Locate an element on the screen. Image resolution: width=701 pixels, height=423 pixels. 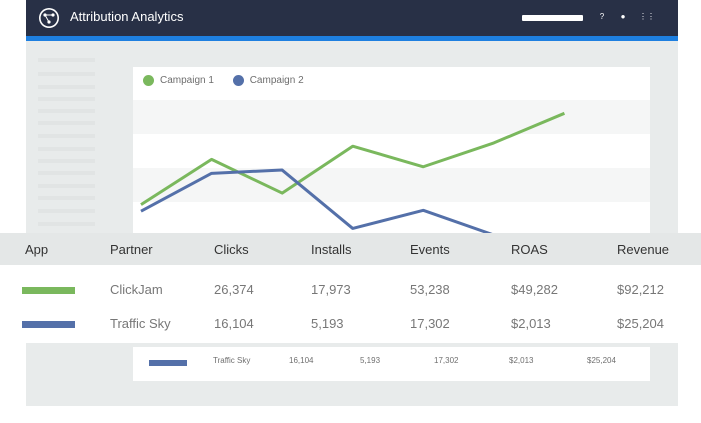
question-icon: ? is located at coordinates (602, 16).